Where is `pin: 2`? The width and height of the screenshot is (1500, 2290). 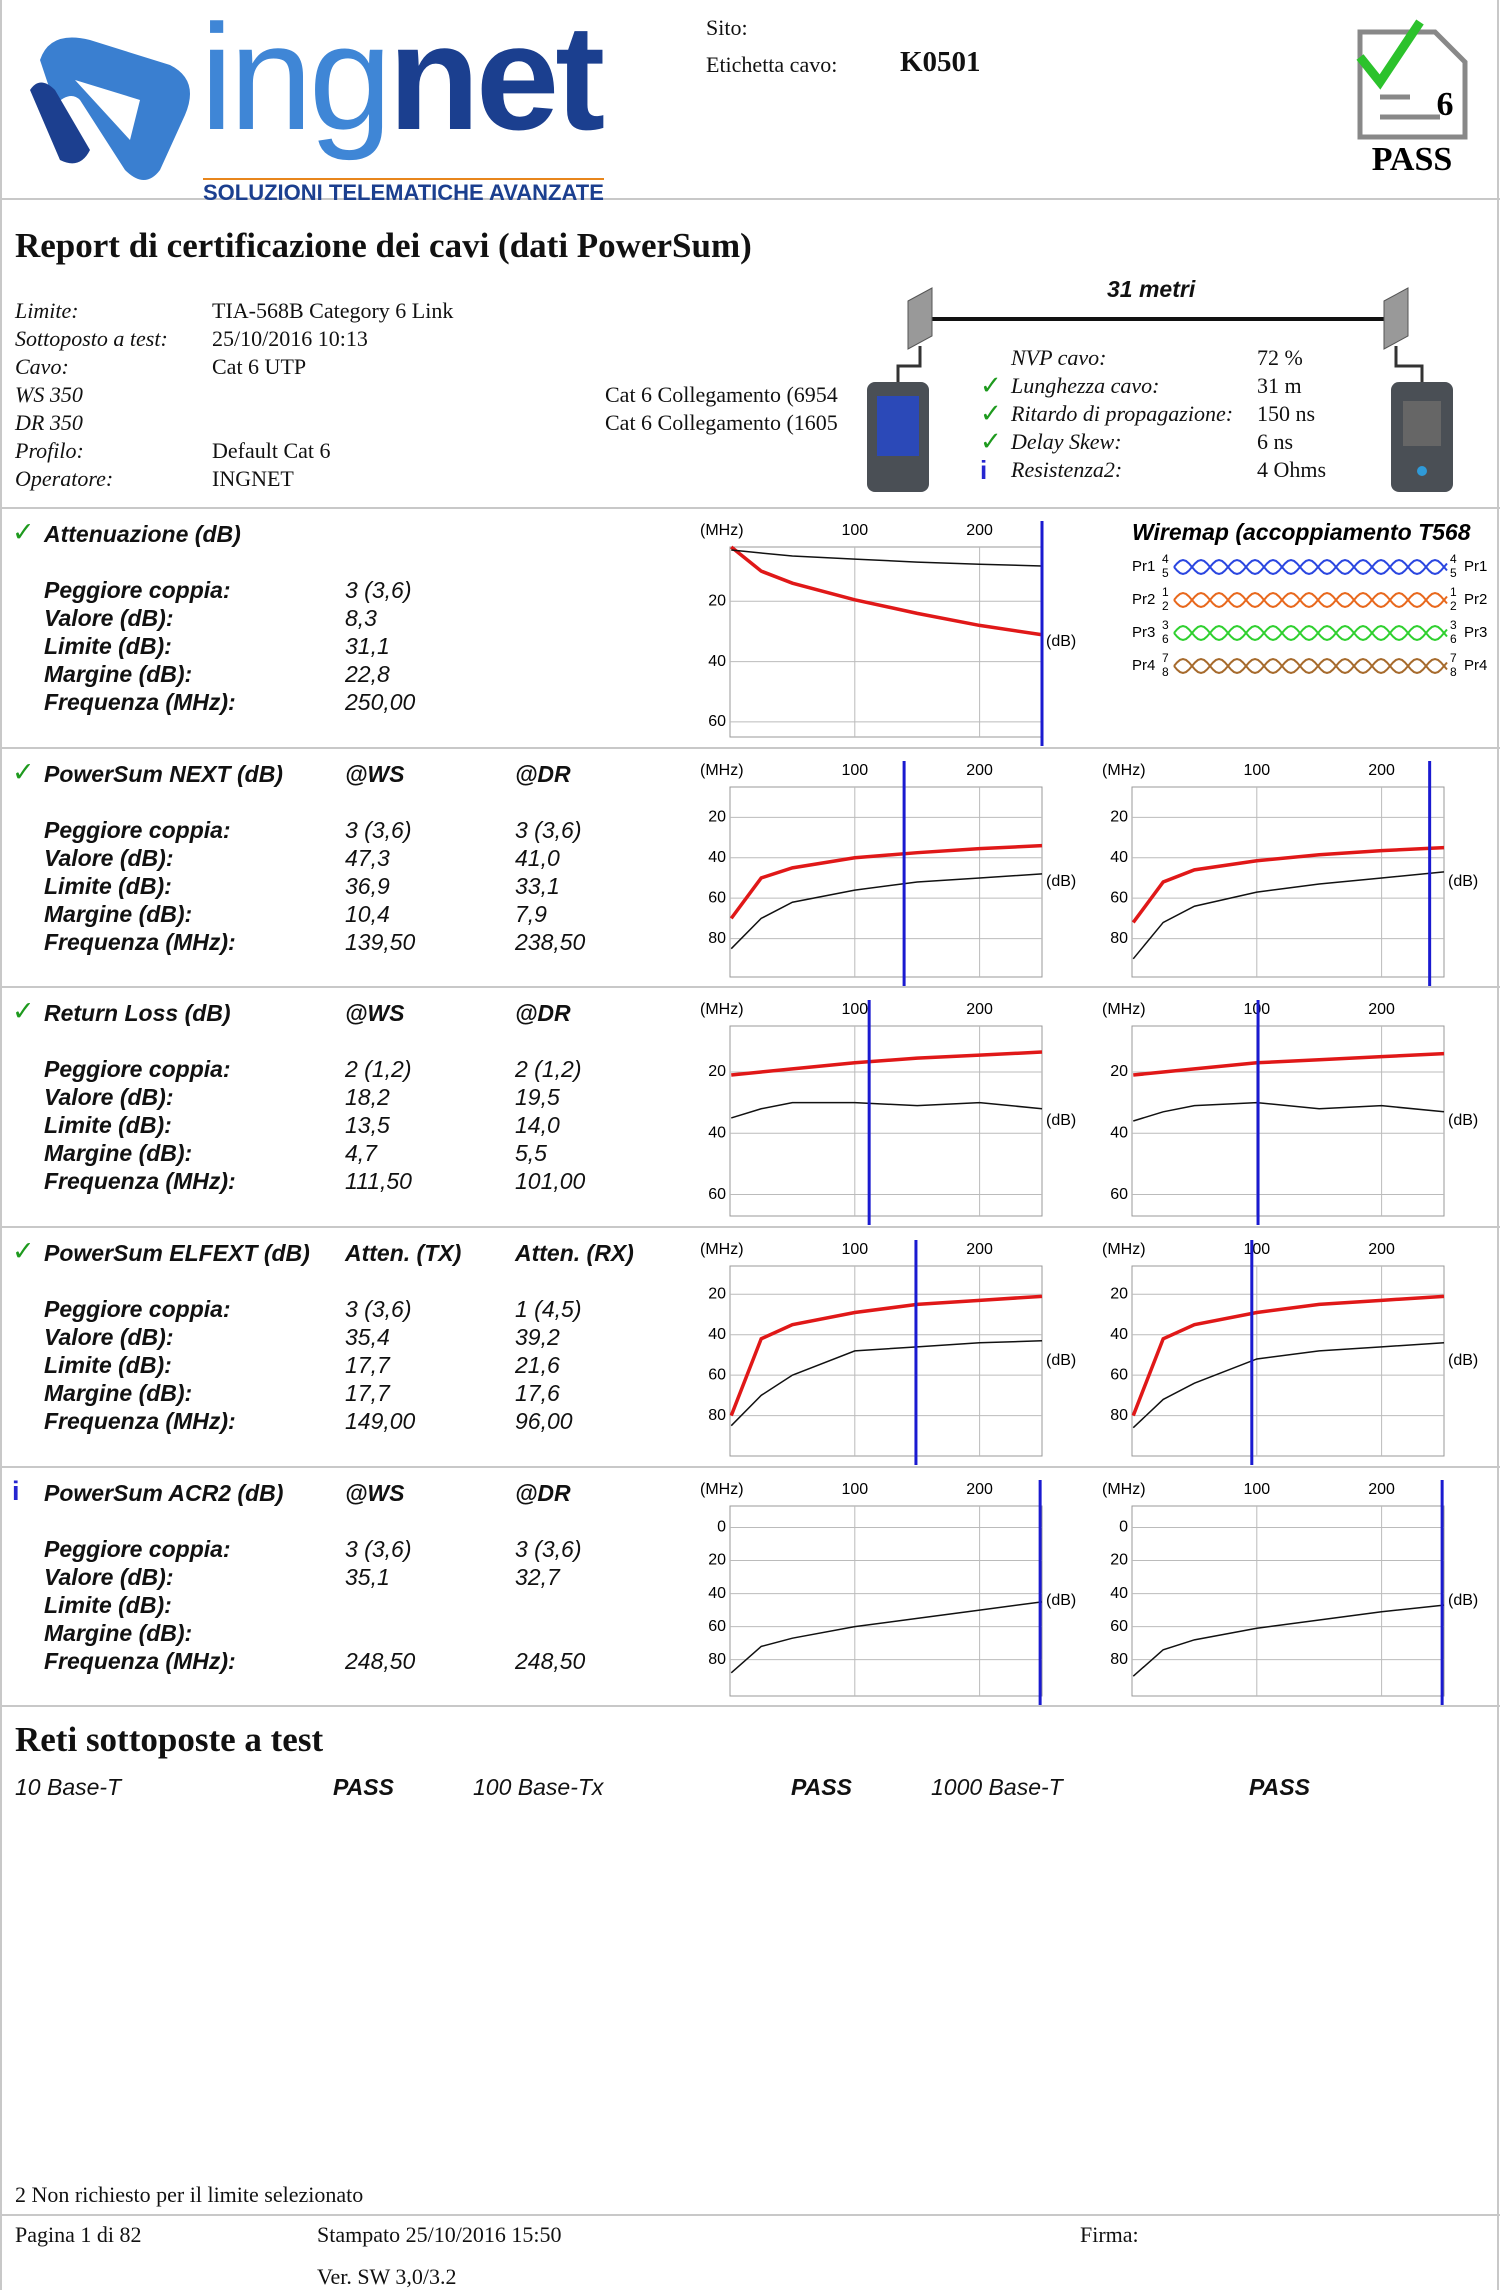 pin: 2 is located at coordinates (1165, 606).